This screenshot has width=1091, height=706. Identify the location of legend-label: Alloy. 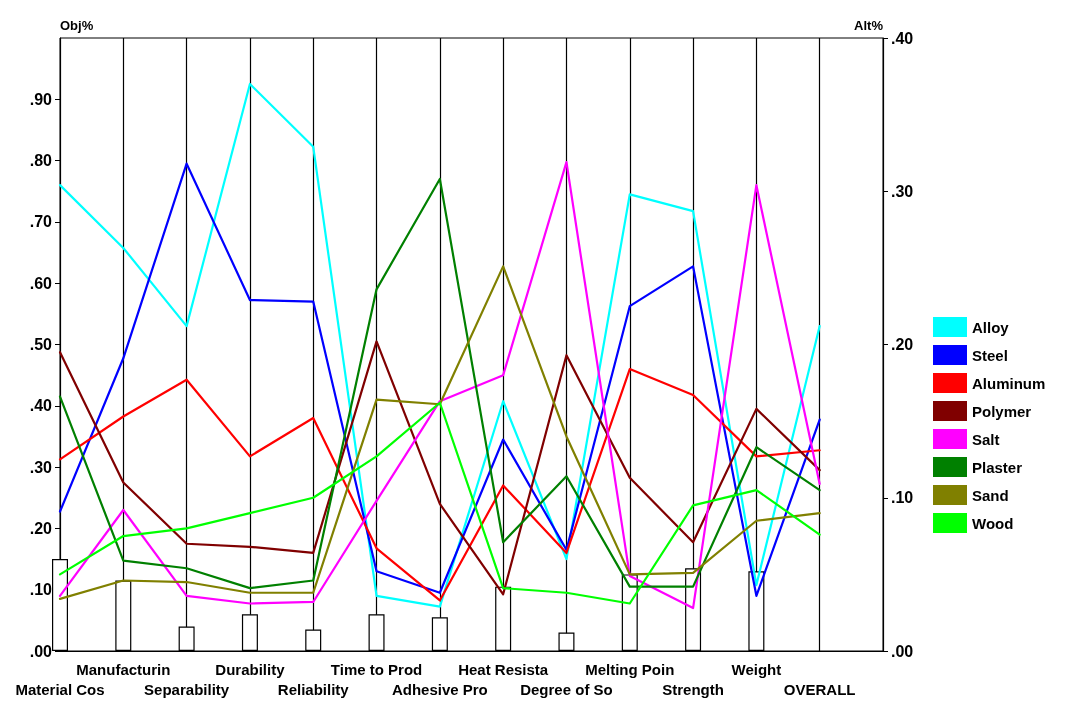
(991, 327).